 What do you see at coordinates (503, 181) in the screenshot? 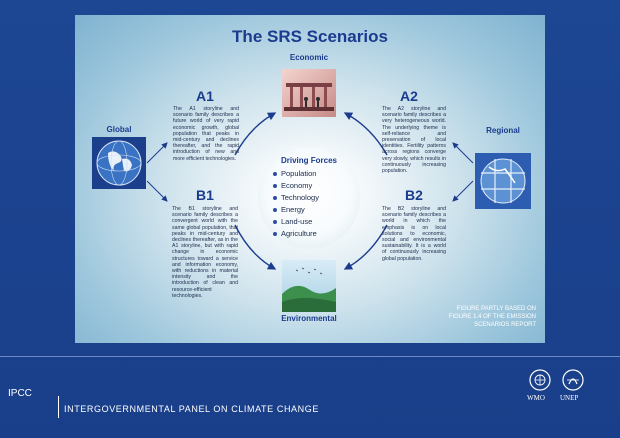
I see `regional-globe-icon` at bounding box center [503, 181].